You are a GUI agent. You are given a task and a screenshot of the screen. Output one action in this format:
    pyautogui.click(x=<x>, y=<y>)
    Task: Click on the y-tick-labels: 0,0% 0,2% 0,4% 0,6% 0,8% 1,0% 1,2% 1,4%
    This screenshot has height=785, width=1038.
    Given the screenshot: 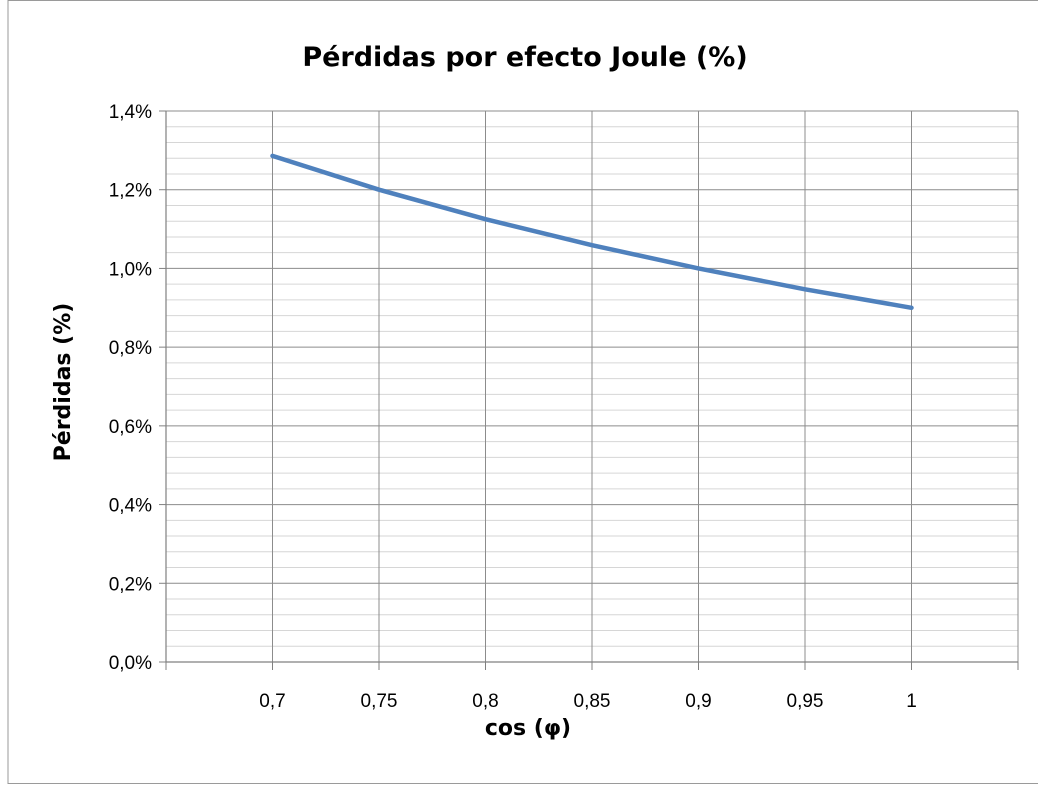 What is the action you would take?
    pyautogui.click(x=130, y=388)
    